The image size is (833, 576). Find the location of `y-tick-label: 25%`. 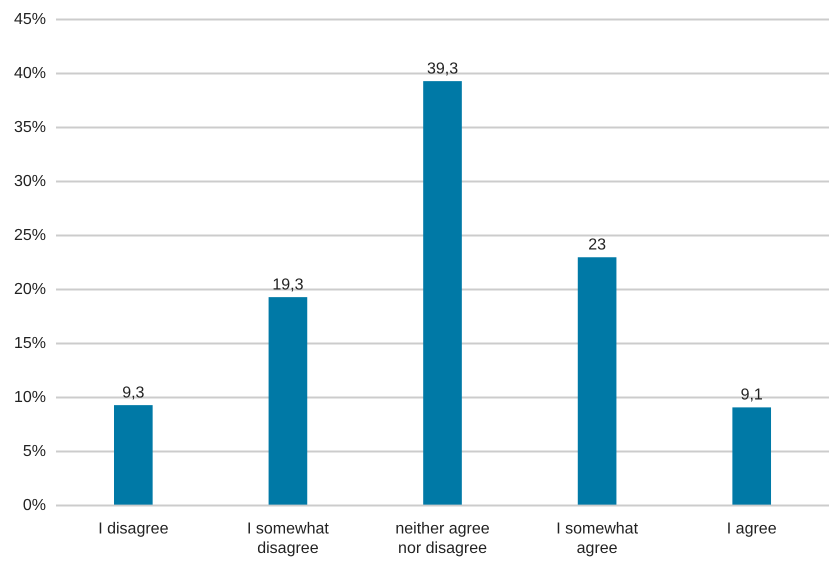

y-tick-label: 25% is located at coordinates (30, 235).